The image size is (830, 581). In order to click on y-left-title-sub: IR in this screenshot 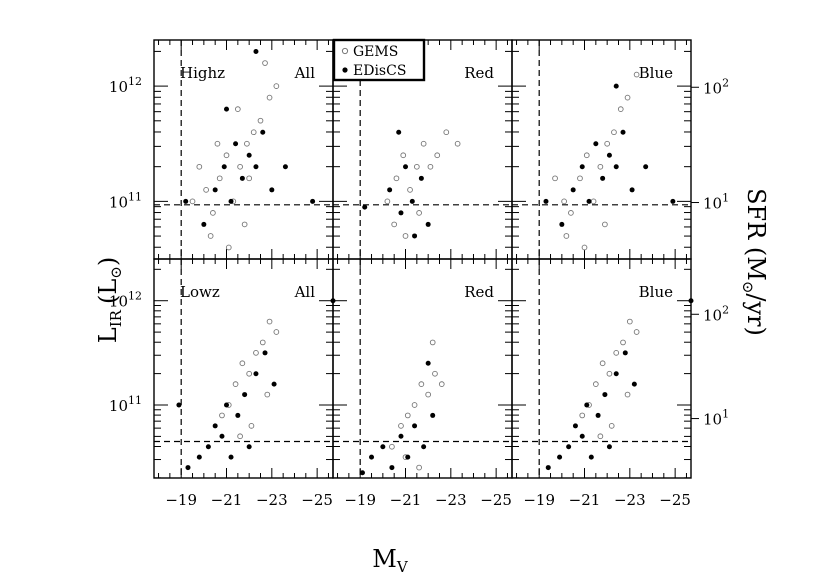, I will do `click(116, 318)`.